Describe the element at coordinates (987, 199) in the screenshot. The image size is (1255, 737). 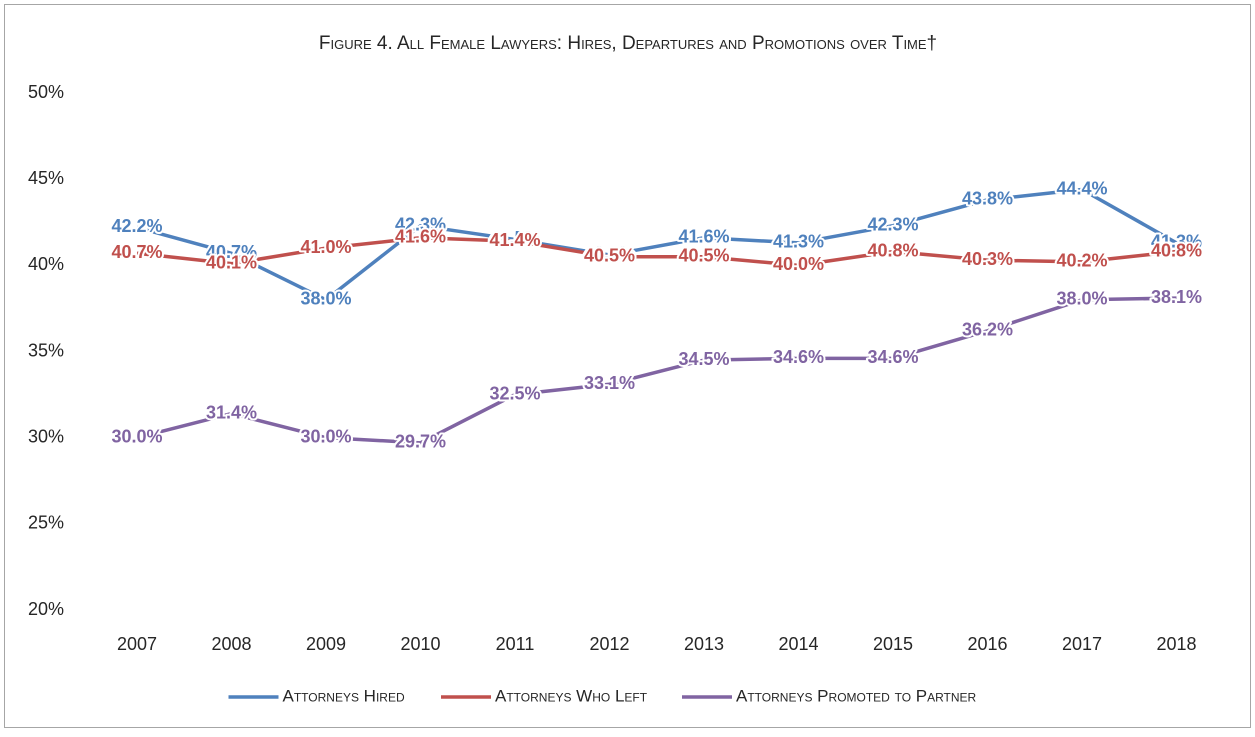
I see `data-label: 43.8%` at that location.